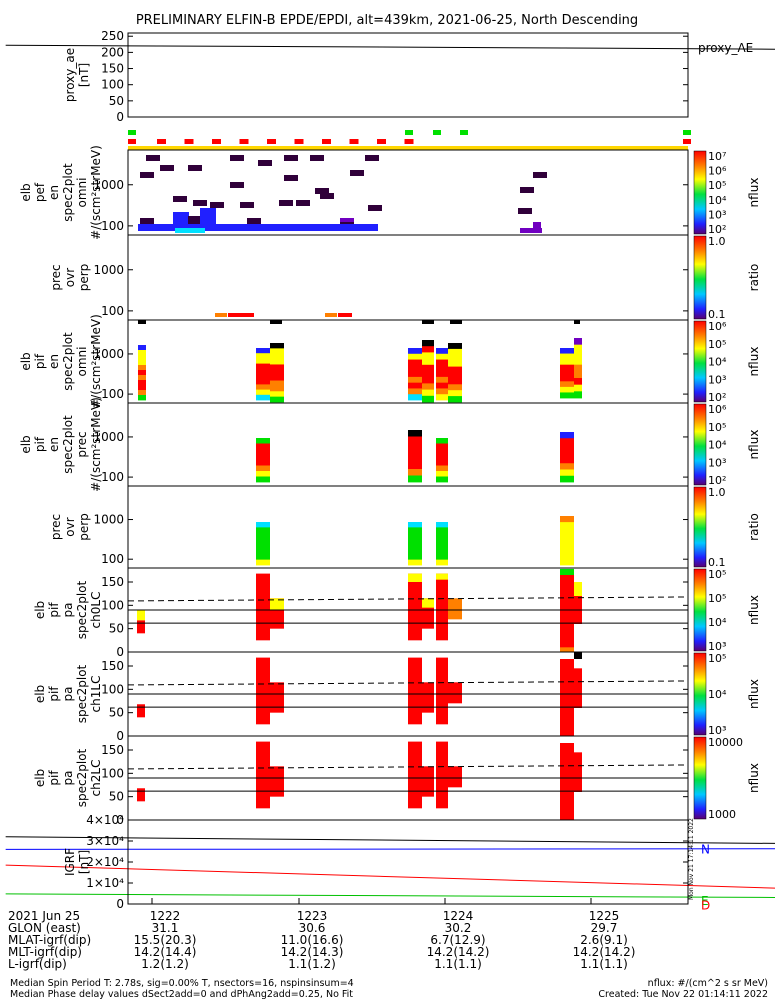  What do you see at coordinates (725, 48) in the screenshot?
I see `legend-proxy-ae: proxy_AE` at bounding box center [725, 48].